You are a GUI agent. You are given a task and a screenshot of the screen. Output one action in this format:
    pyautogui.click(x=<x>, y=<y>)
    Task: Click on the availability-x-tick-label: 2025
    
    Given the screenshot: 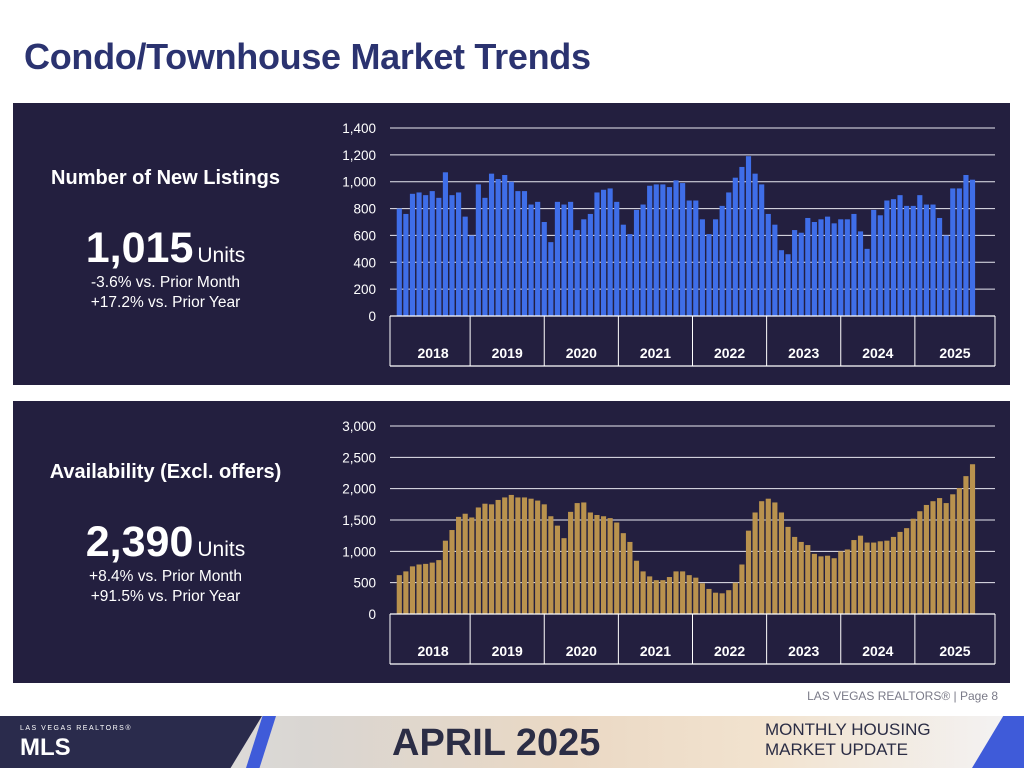 What is the action you would take?
    pyautogui.click(x=954, y=651)
    